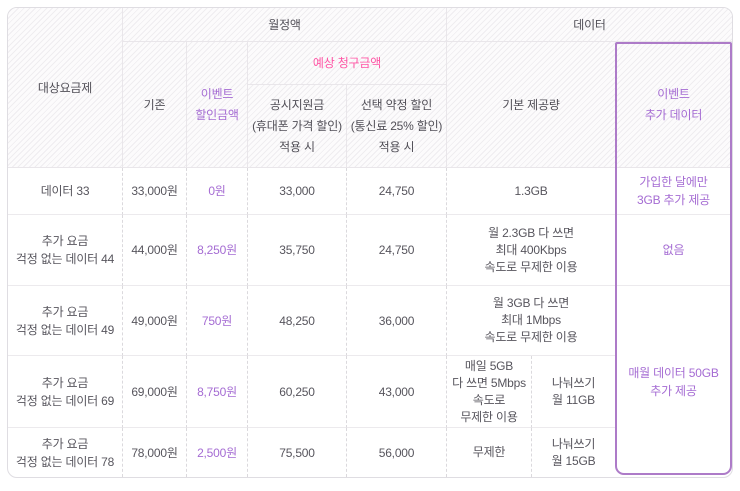  I want to click on header-base-price: 기존, so click(155, 105).